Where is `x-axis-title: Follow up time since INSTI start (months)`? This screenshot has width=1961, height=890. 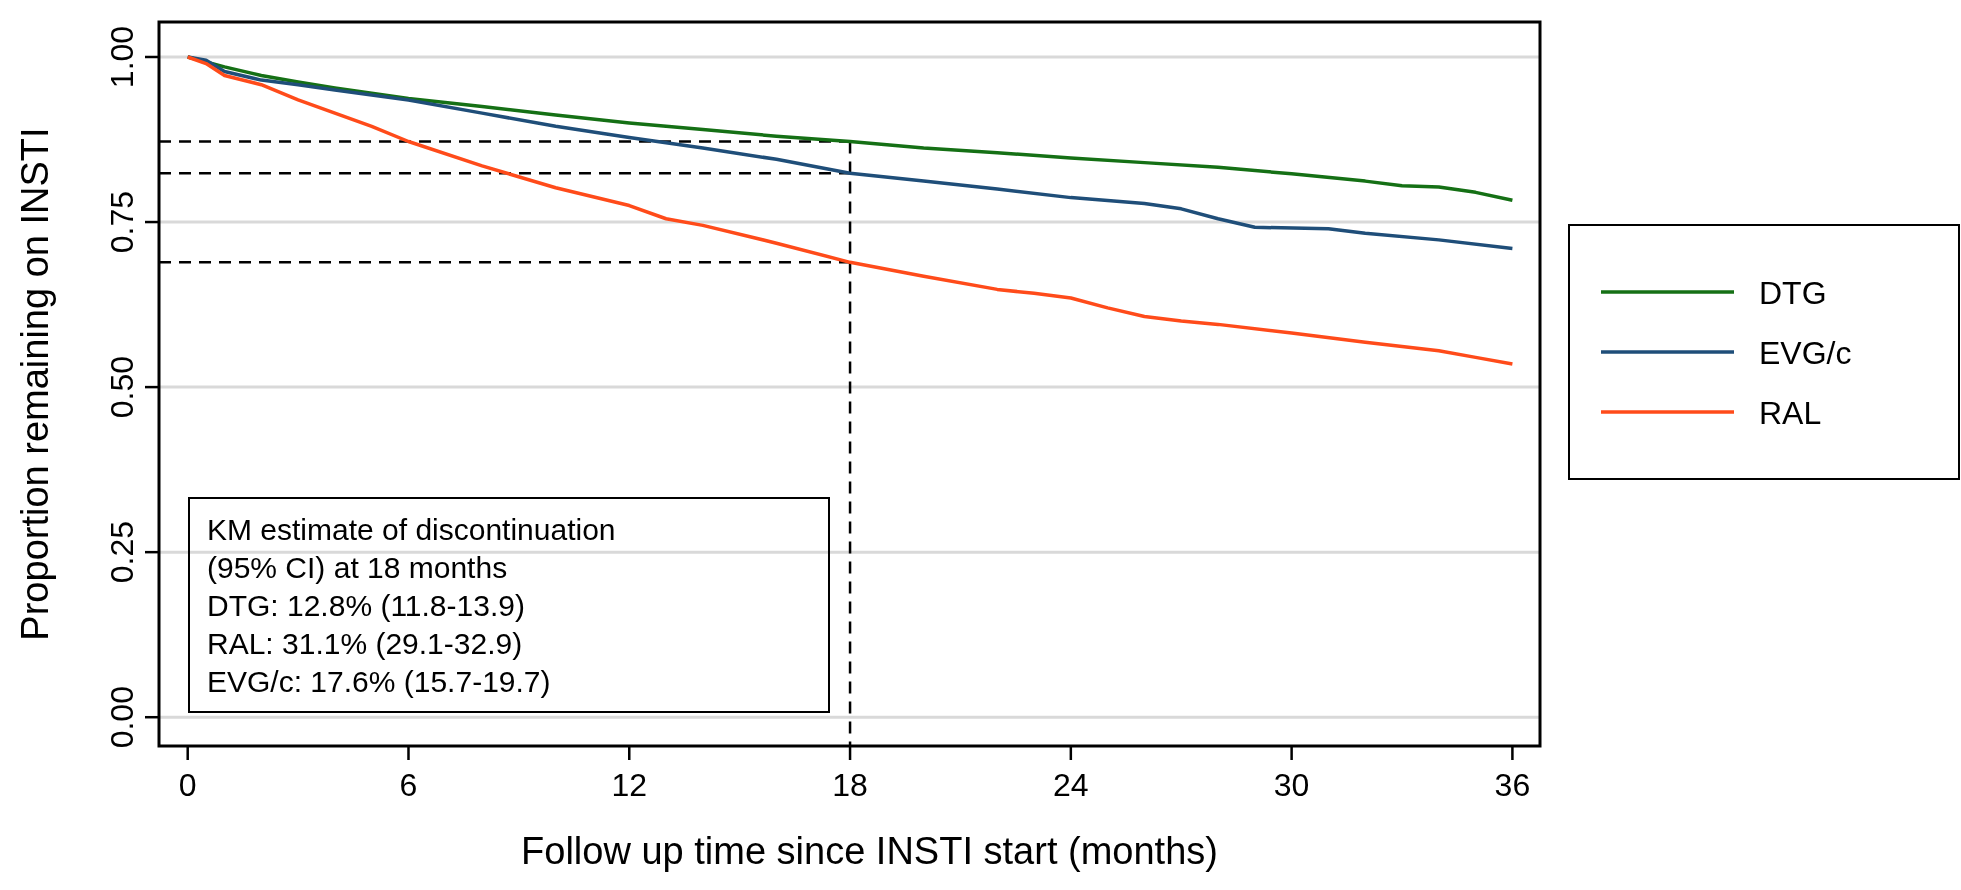 x-axis-title: Follow up time since INSTI start (months) is located at coordinates (869, 851).